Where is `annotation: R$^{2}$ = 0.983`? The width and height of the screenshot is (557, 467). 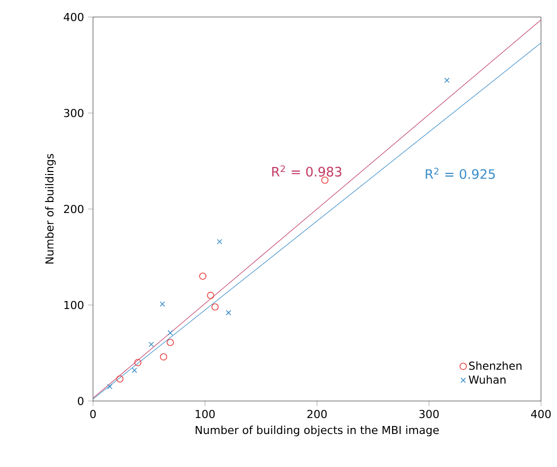
annotation: R$^{2}$ = 0.983 is located at coordinates (307, 171).